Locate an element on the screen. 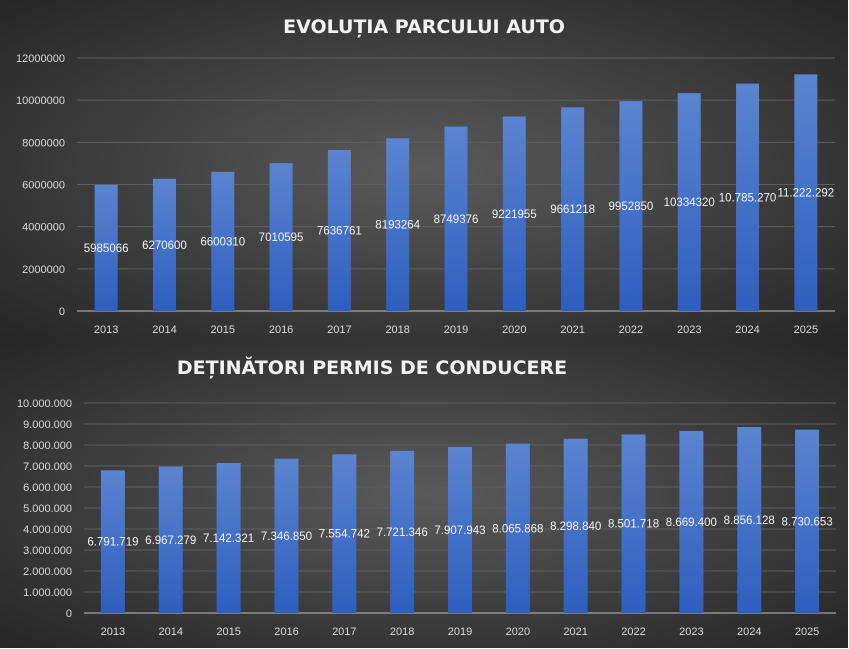  y-tick-label: 2000000 is located at coordinates (43, 270).